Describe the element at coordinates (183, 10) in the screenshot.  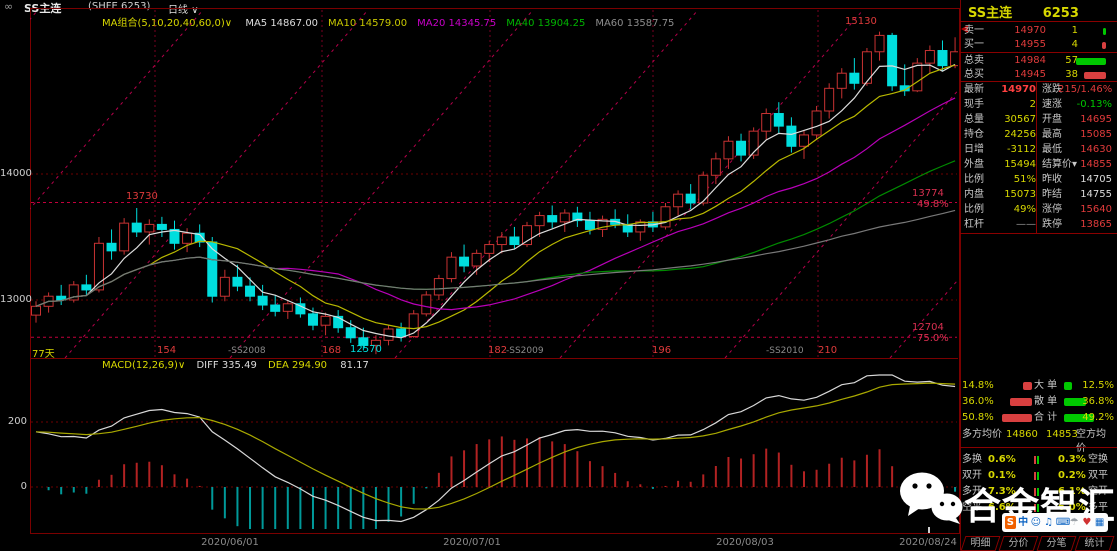
I see `period-dropdown: 日线 ∨` at that location.